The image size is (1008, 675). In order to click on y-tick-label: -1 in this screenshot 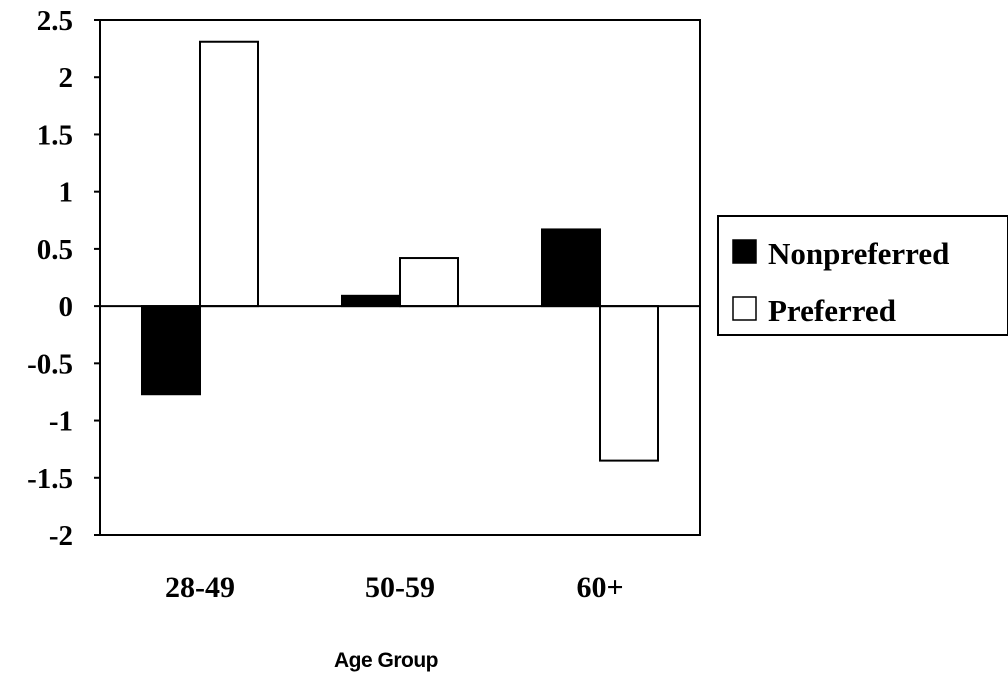, I will do `click(61, 422)`.